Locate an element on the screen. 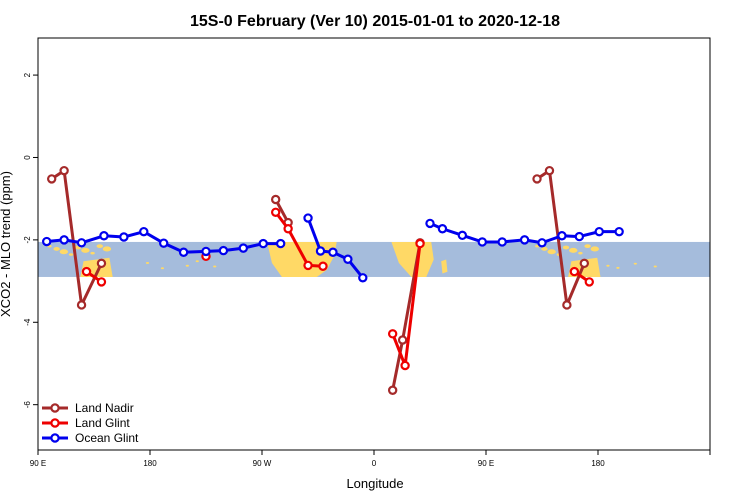  x-axis: 90 E 180 90 W 0 90 E 180 is located at coordinates (370, 459).